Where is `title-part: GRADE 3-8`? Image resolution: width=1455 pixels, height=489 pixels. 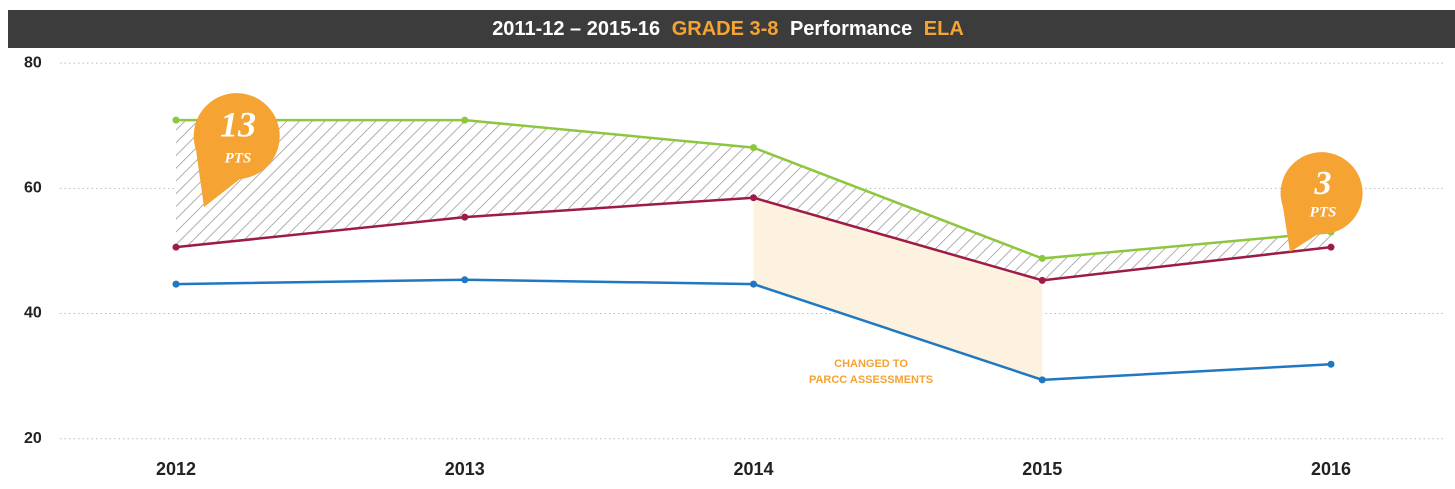
title-part: GRADE 3-8 is located at coordinates (725, 29).